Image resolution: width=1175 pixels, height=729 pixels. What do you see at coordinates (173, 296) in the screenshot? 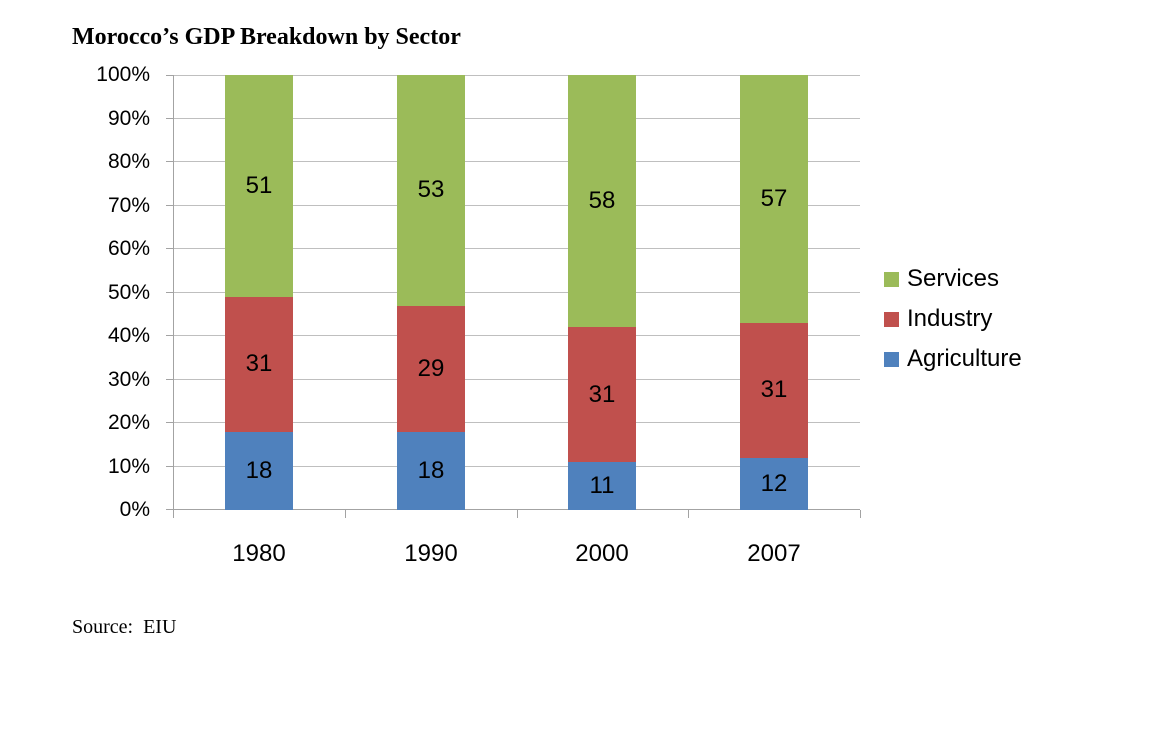
I see `y-axis-line` at bounding box center [173, 296].